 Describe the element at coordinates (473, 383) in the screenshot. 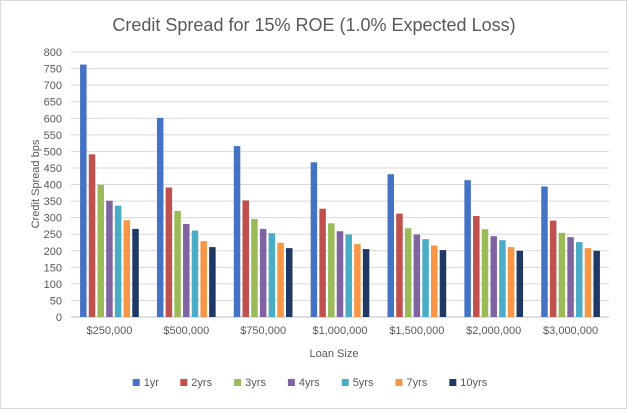

I see `legend-label-10yrs: 10yrs` at that location.